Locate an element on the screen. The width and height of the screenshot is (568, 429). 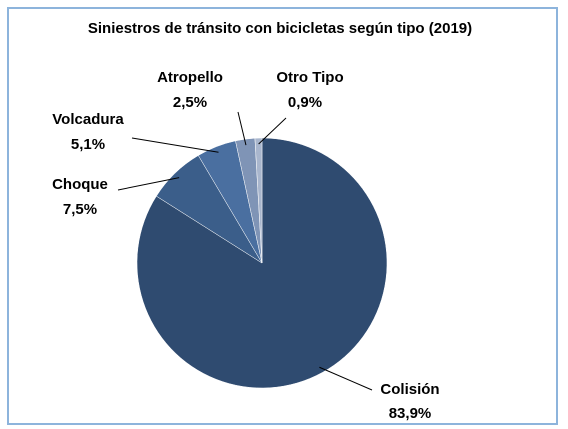
slice-label: Volcadura is located at coordinates (88, 119).